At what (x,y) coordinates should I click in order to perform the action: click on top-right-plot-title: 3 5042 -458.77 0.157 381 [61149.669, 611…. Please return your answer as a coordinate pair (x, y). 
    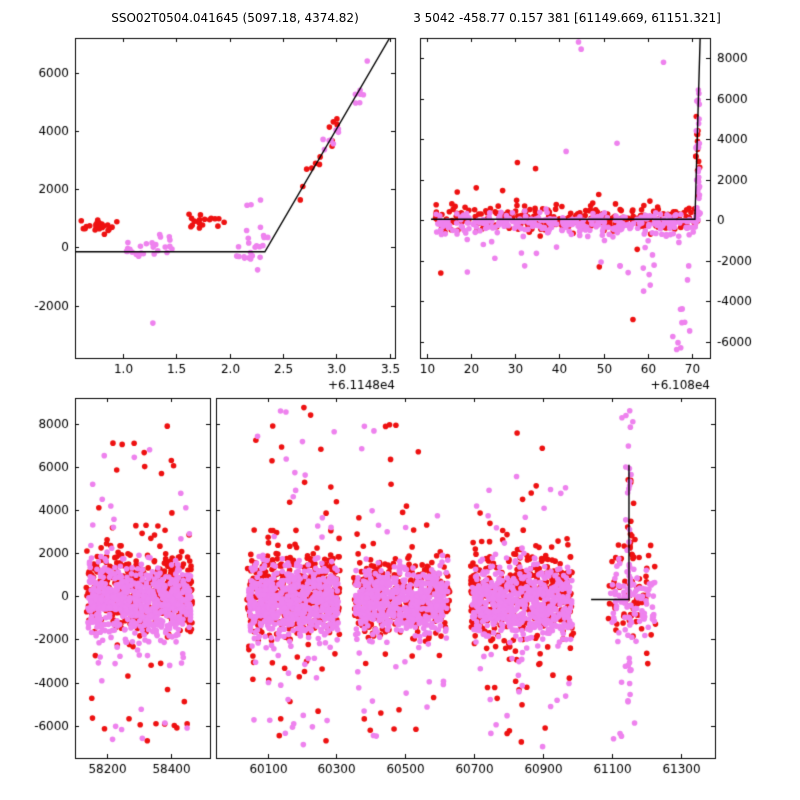
    Looking at the image, I should click on (567, 18).